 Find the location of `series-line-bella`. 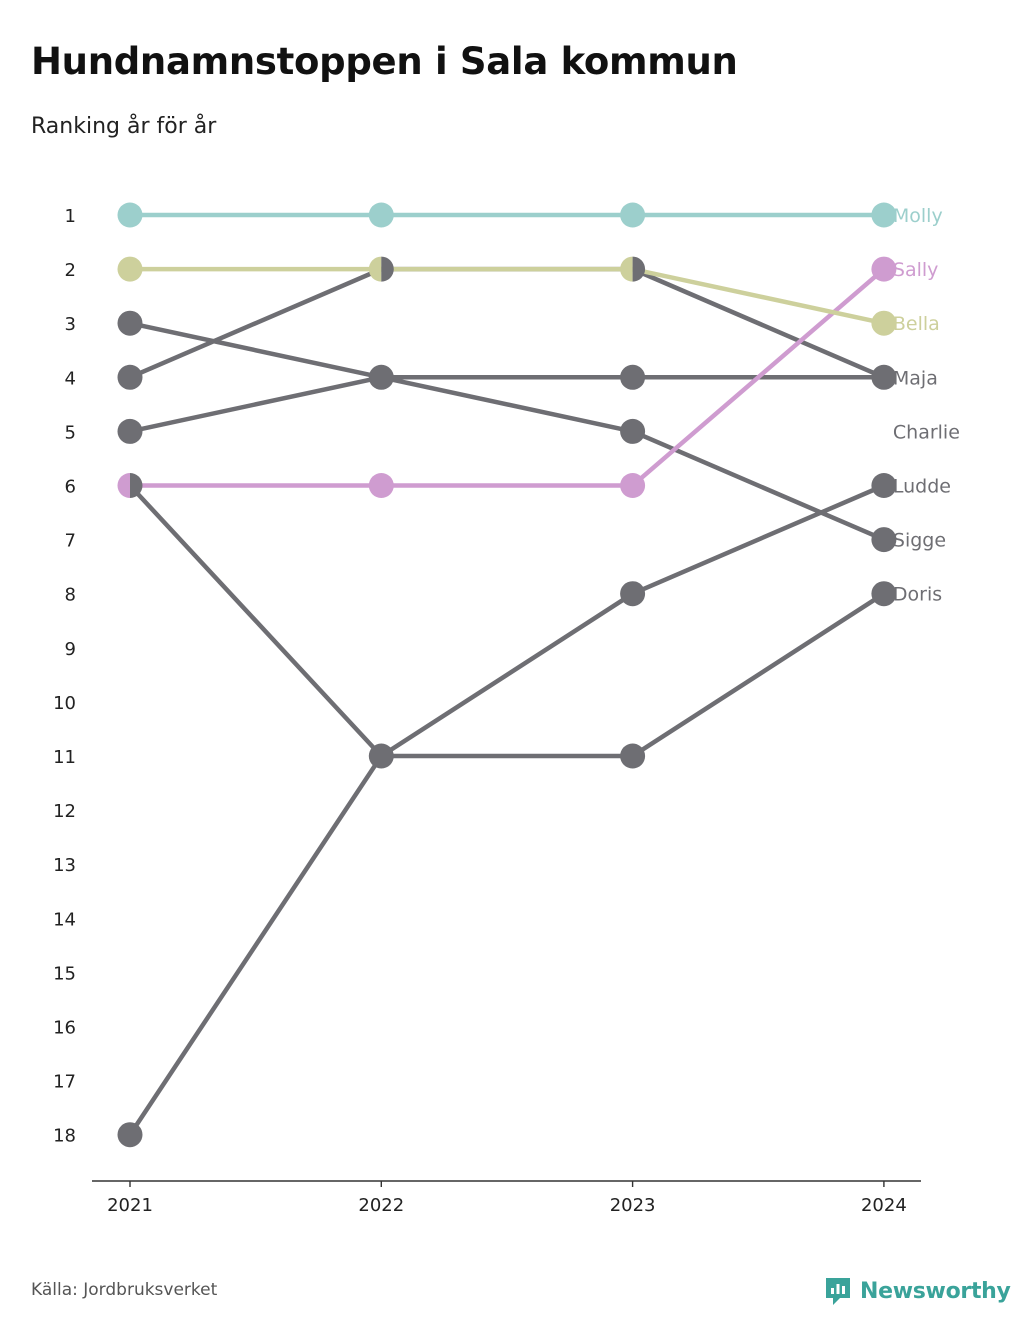

series-line-bella is located at coordinates (507, 296).